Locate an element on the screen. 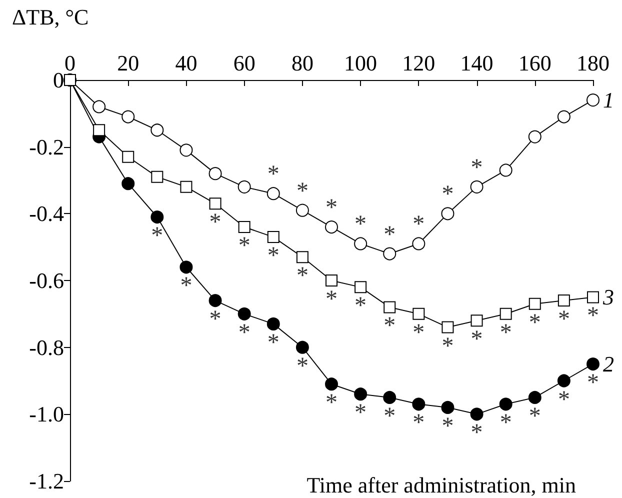 Image resolution: width=622 pixels, height=498 pixels. x-axis-title: Time after administration, min is located at coordinates (441, 485).